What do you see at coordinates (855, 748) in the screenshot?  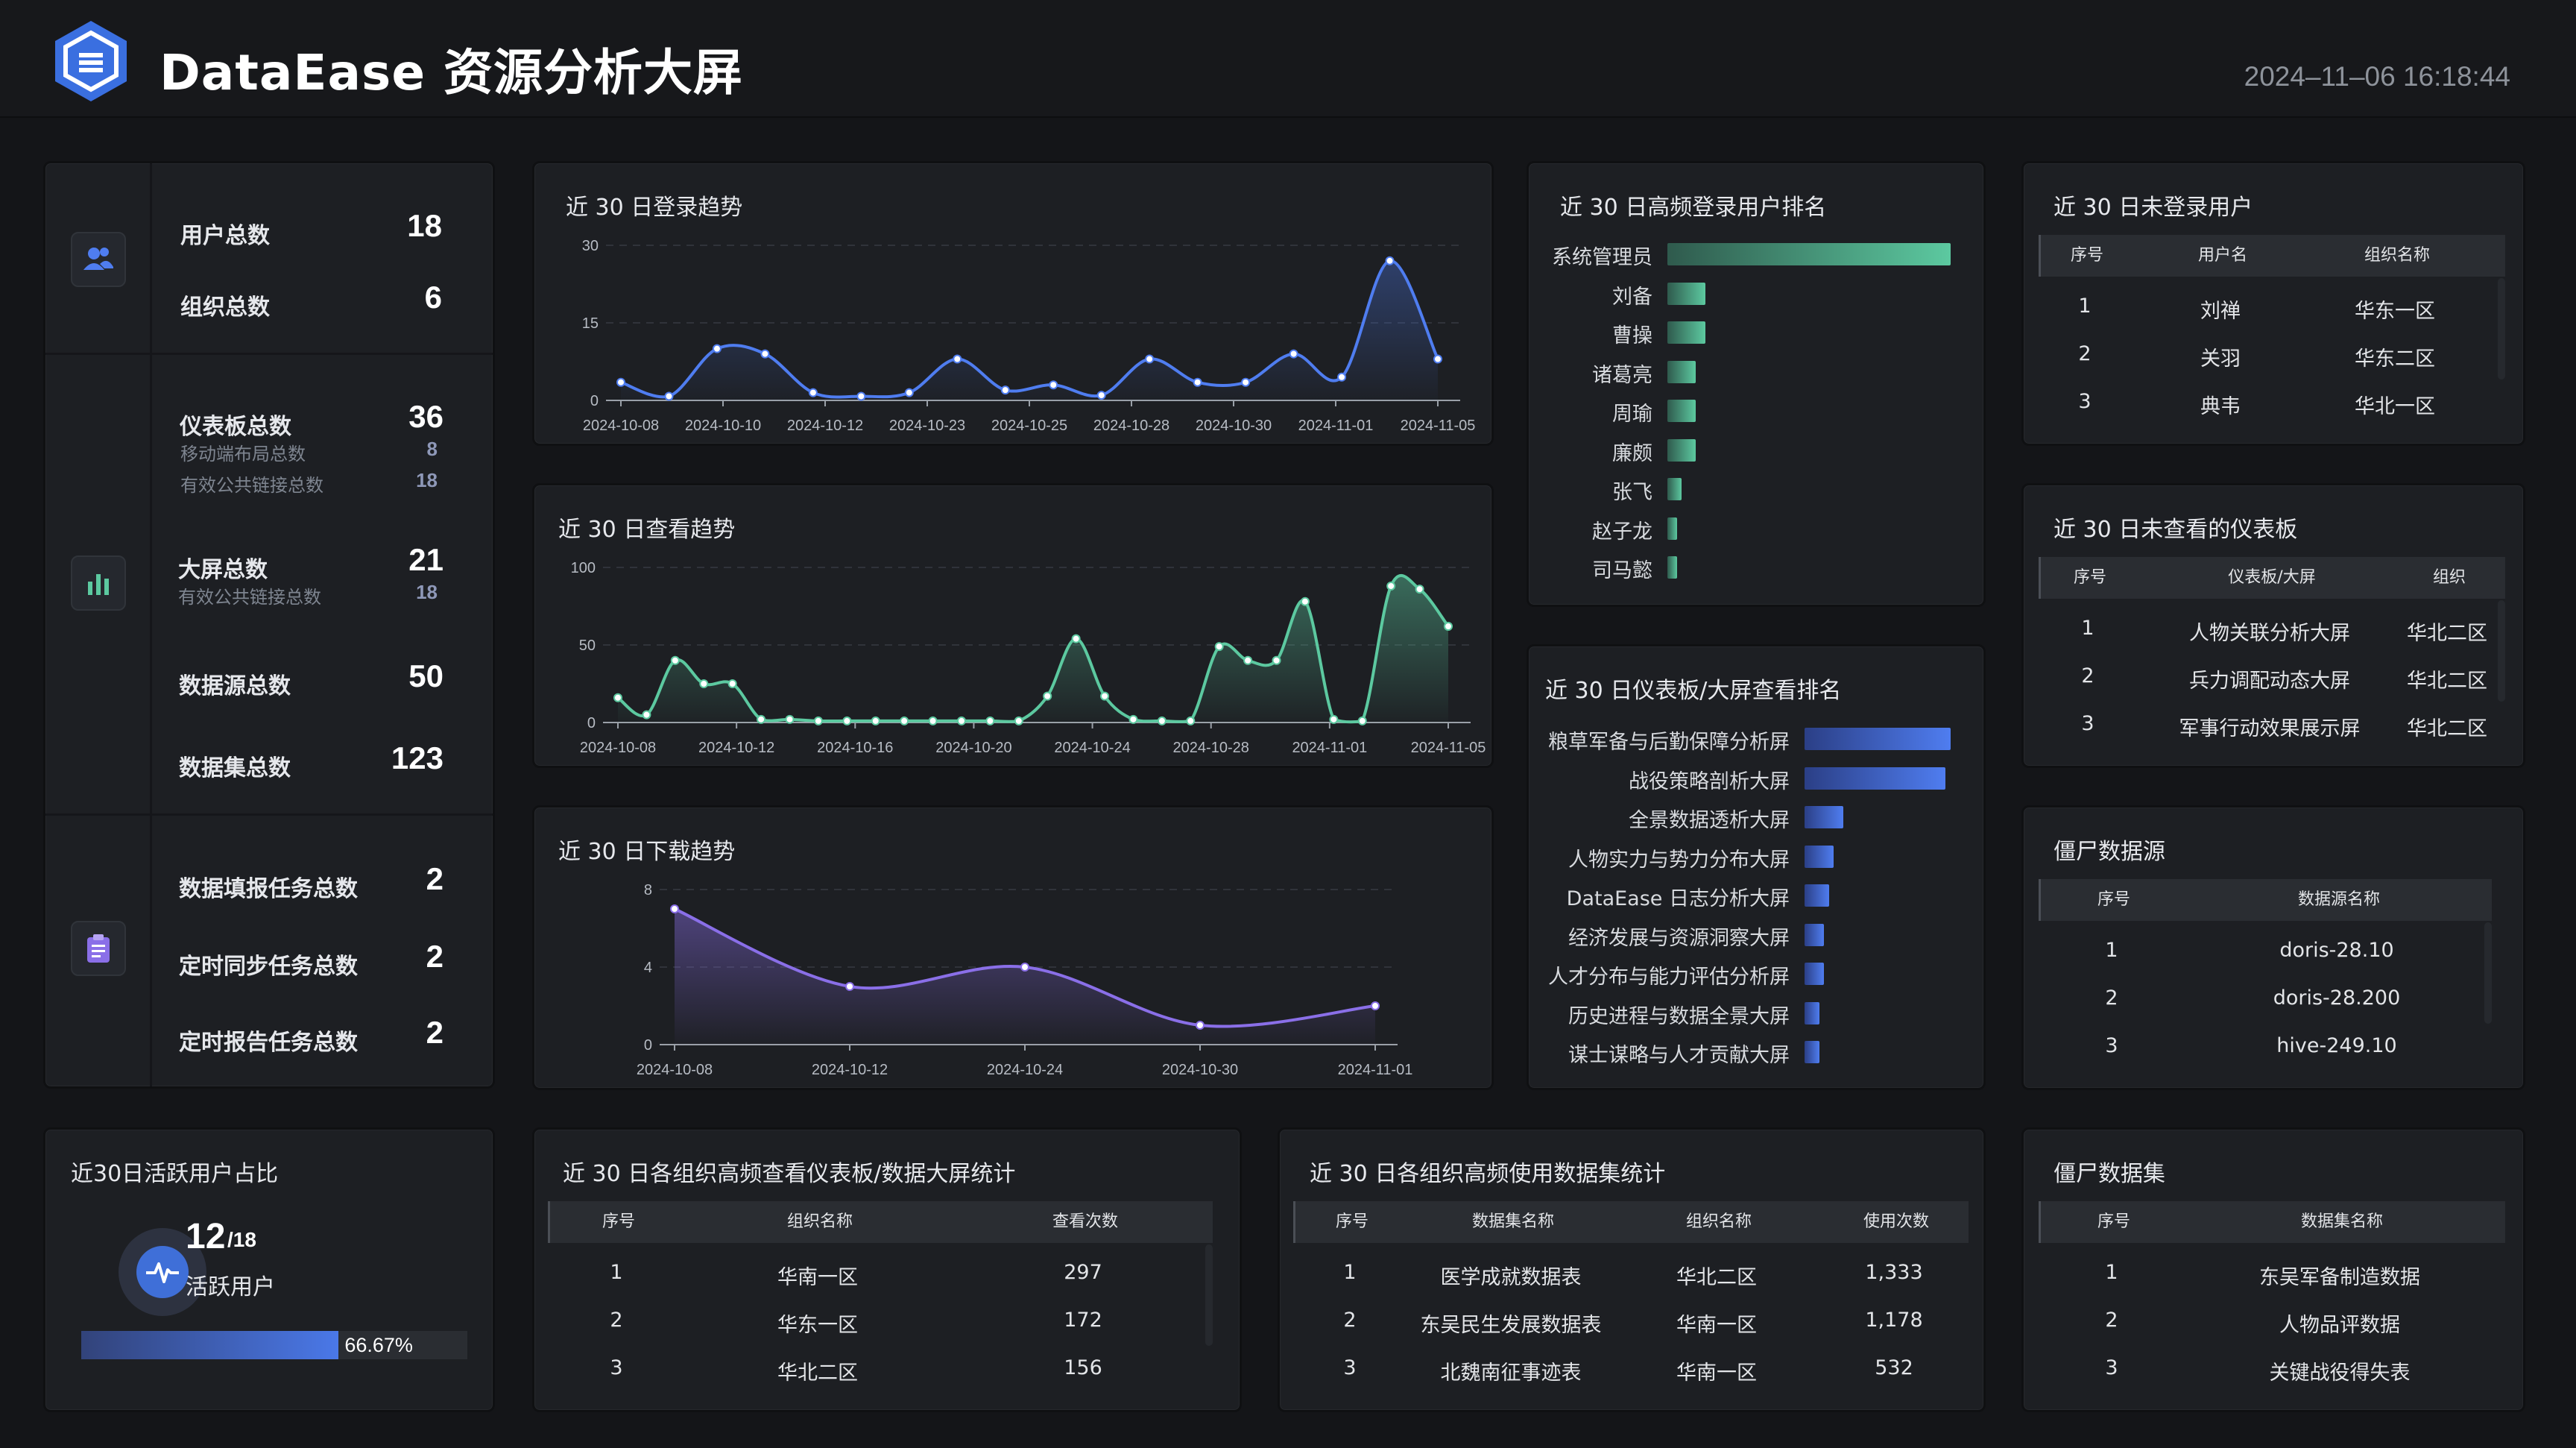 I see `x-tick-label: 2024-10-16` at bounding box center [855, 748].